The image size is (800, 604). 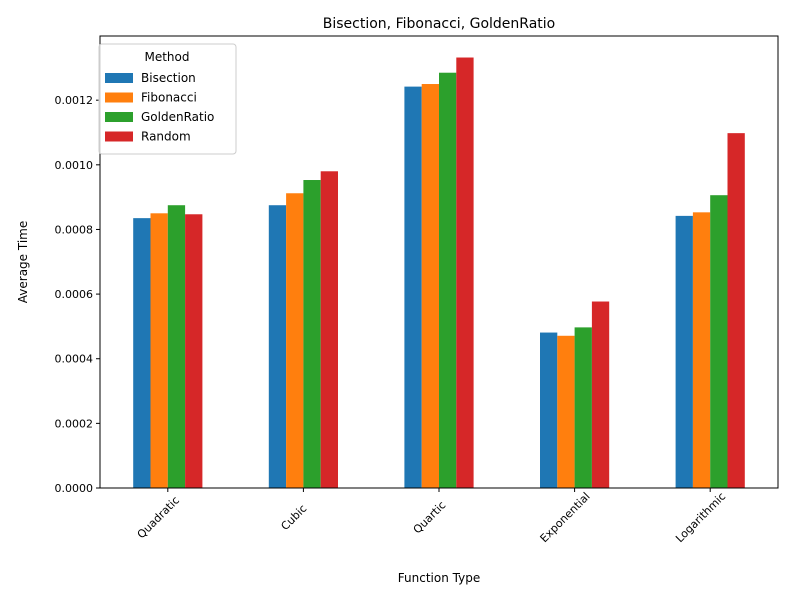 I want to click on bar-random-exponential, so click(x=600, y=394).